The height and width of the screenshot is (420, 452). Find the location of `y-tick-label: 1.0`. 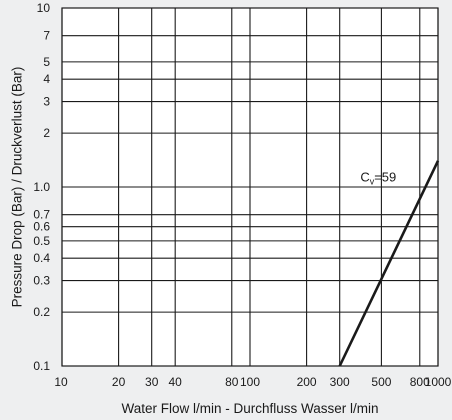

y-tick-label: 1.0 is located at coordinates (41, 187).